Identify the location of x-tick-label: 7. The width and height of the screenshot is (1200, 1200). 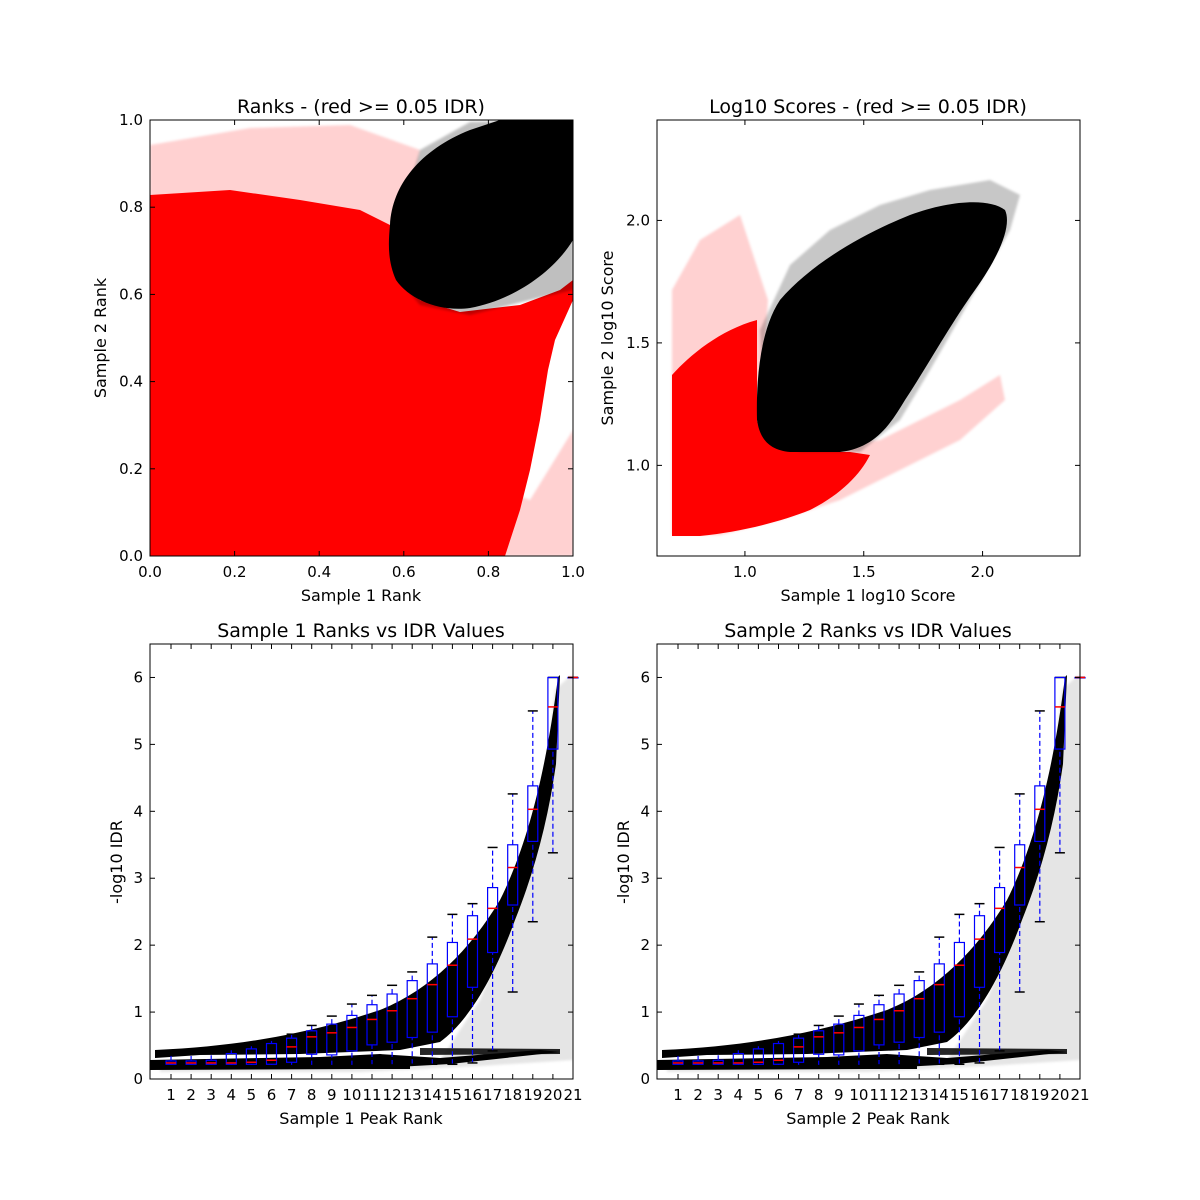
(799, 1095).